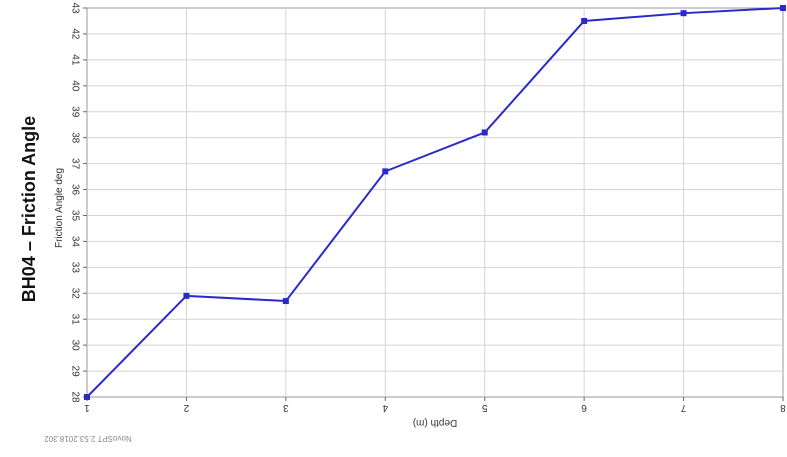  What do you see at coordinates (74, 372) in the screenshot?
I see `y-tick-label: 29` at bounding box center [74, 372].